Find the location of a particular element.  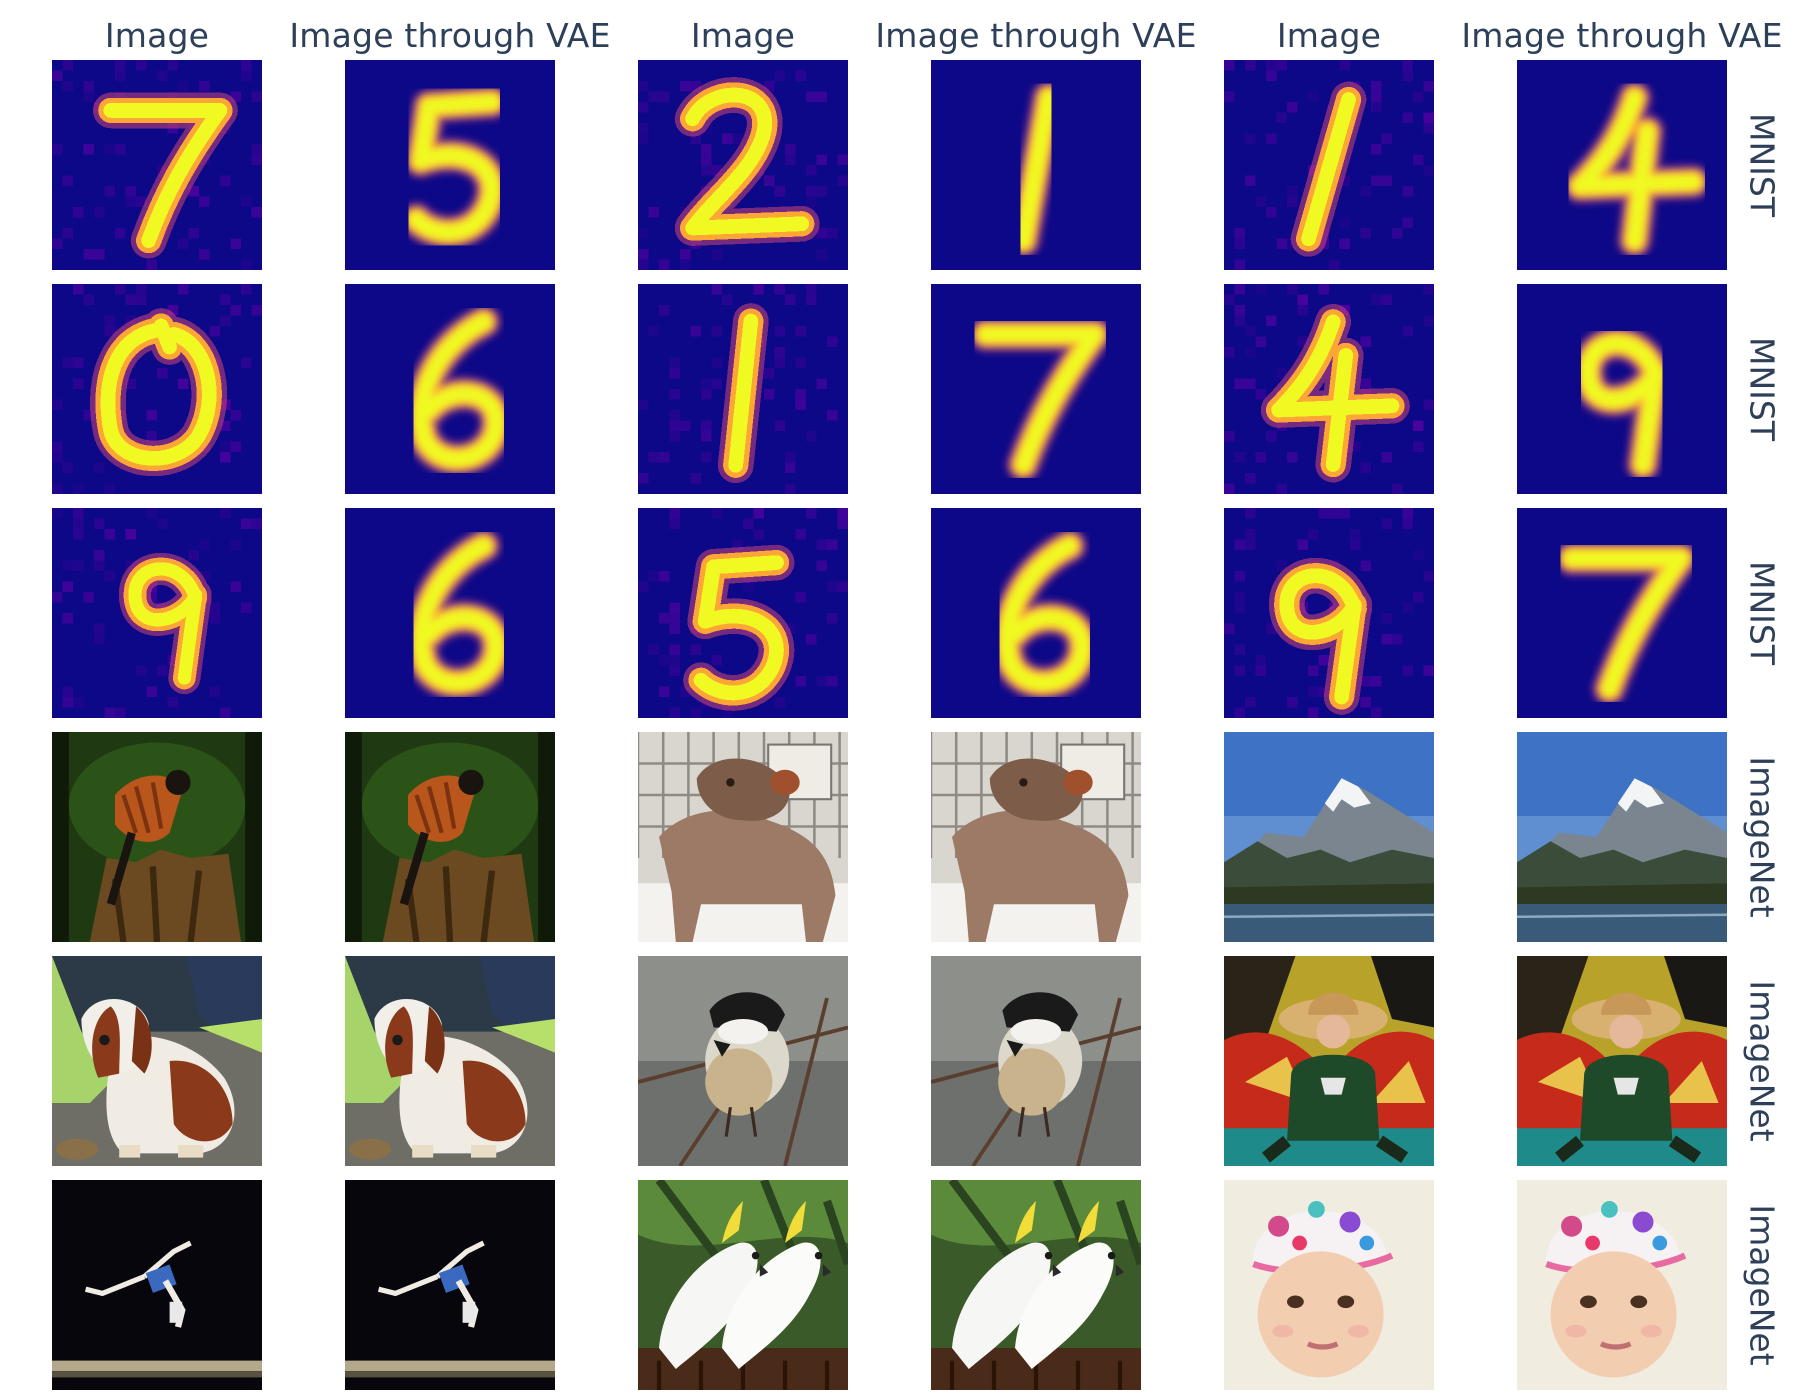

imagenet-photo-reconstruction-r4-c4 is located at coordinates (1036, 837).